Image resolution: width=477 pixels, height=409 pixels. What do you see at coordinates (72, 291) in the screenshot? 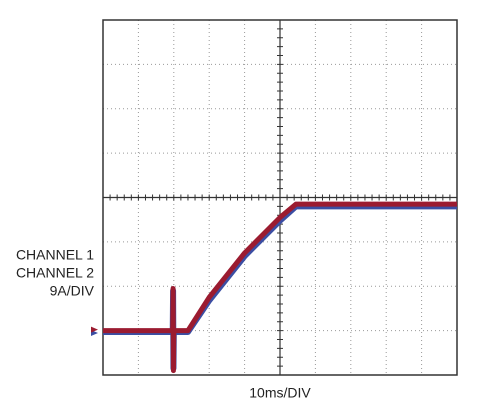
I see `y-axis-label: 9A/DIV` at bounding box center [72, 291].